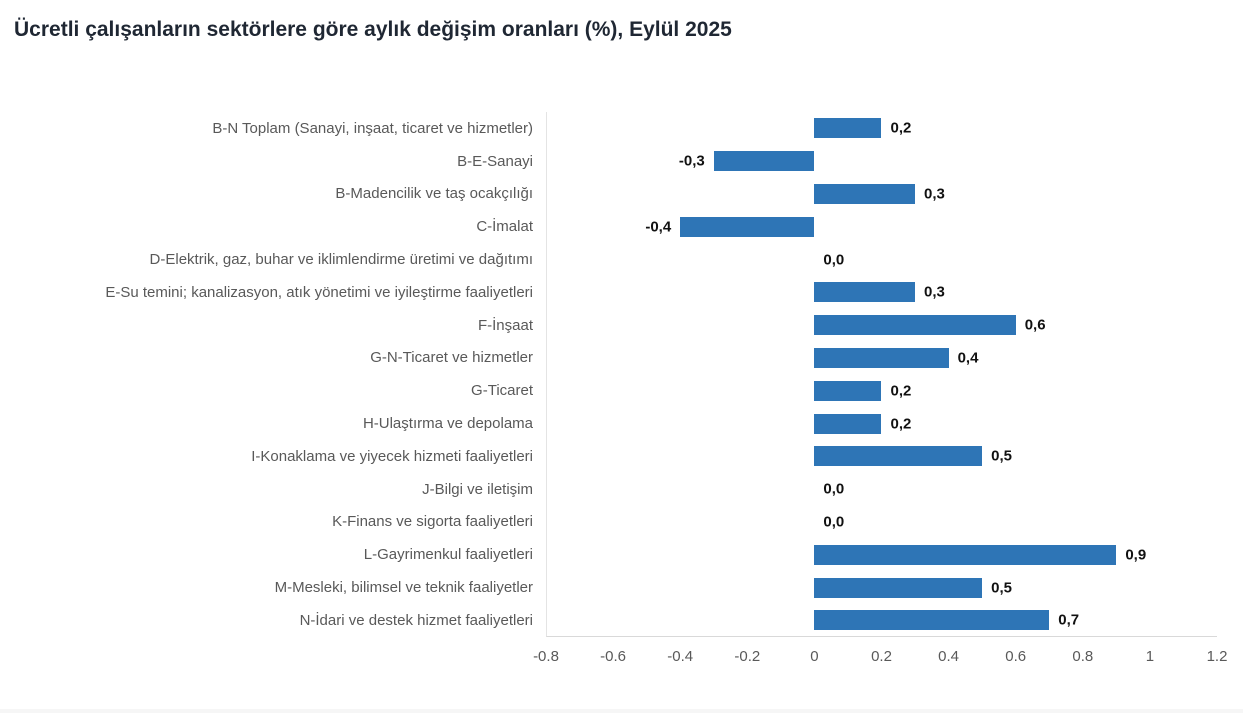 The height and width of the screenshot is (713, 1243). What do you see at coordinates (546, 656) in the screenshot?
I see `x-axis-tick-label: -0.8` at bounding box center [546, 656].